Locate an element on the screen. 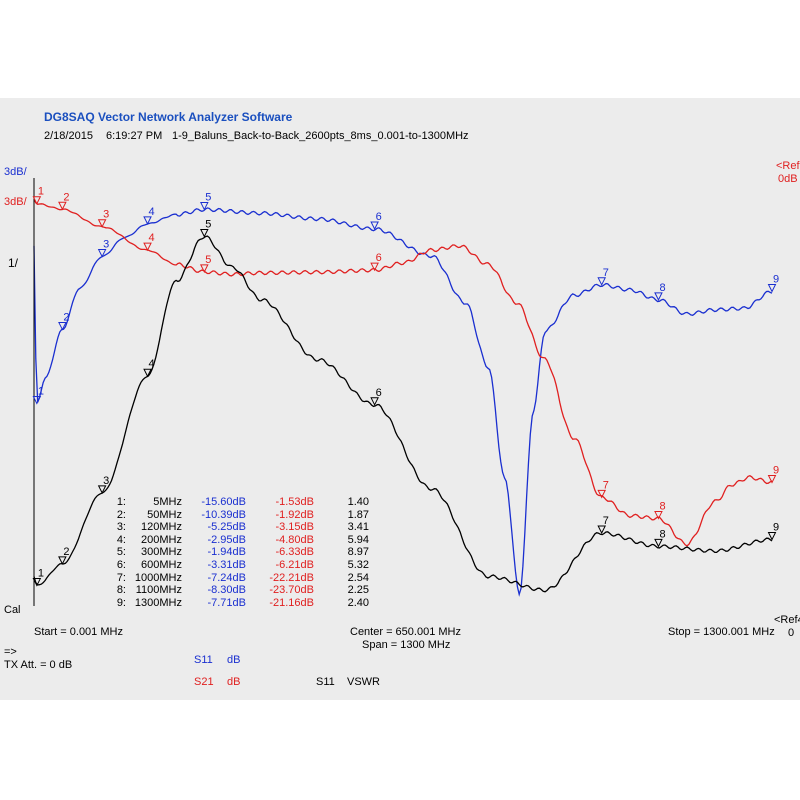 Image resolution: width=800 pixels, height=800 pixels. legend-s11-vswr-unit: VSWR is located at coordinates (363, 682).